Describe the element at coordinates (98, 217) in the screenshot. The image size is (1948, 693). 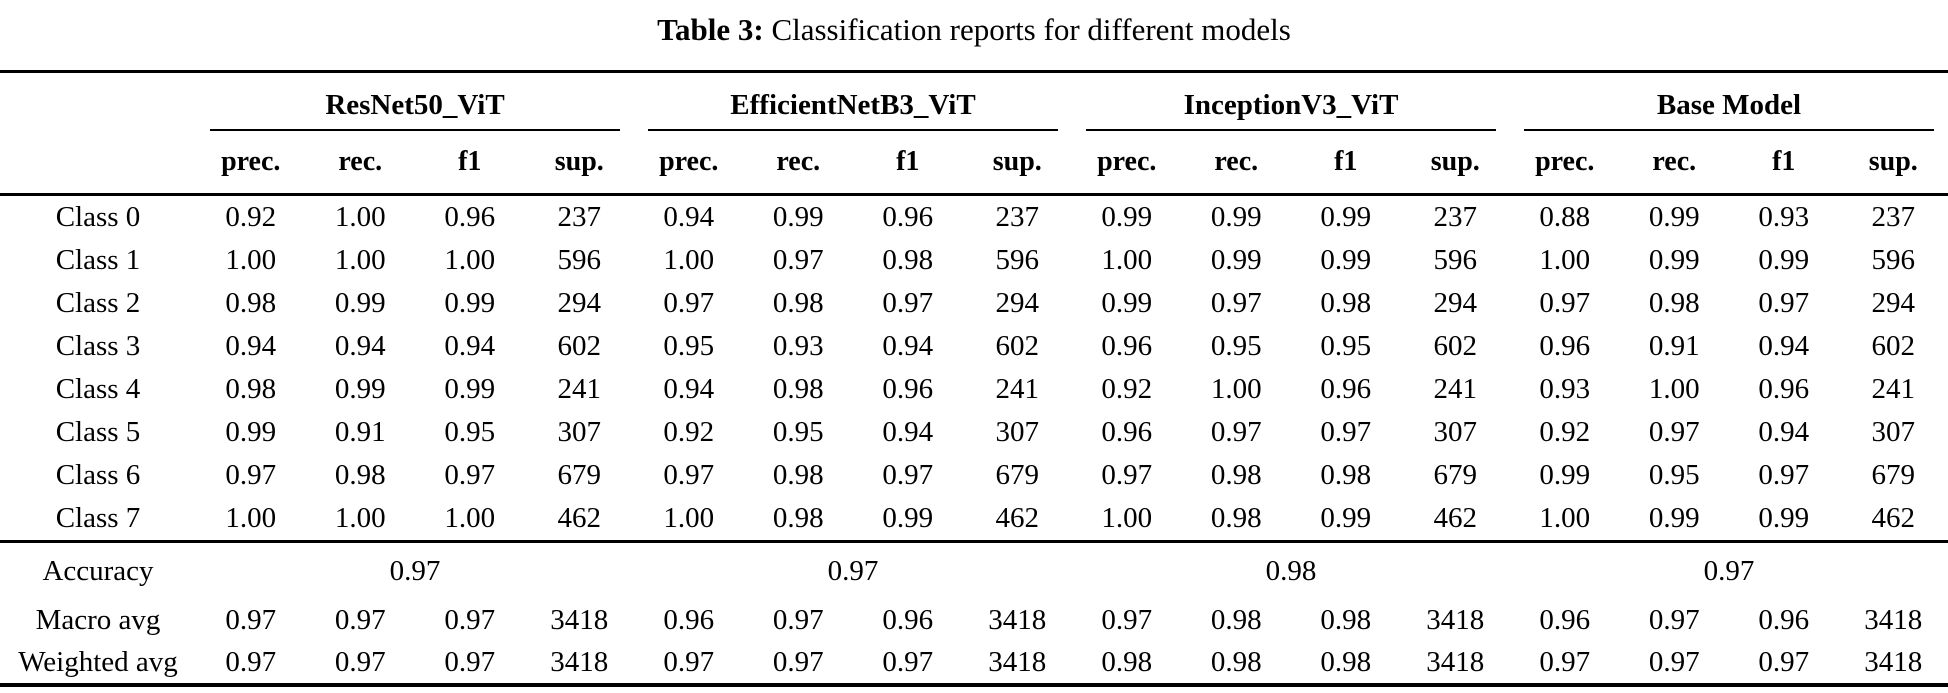
I see `row-label-cell: Class 0` at that location.